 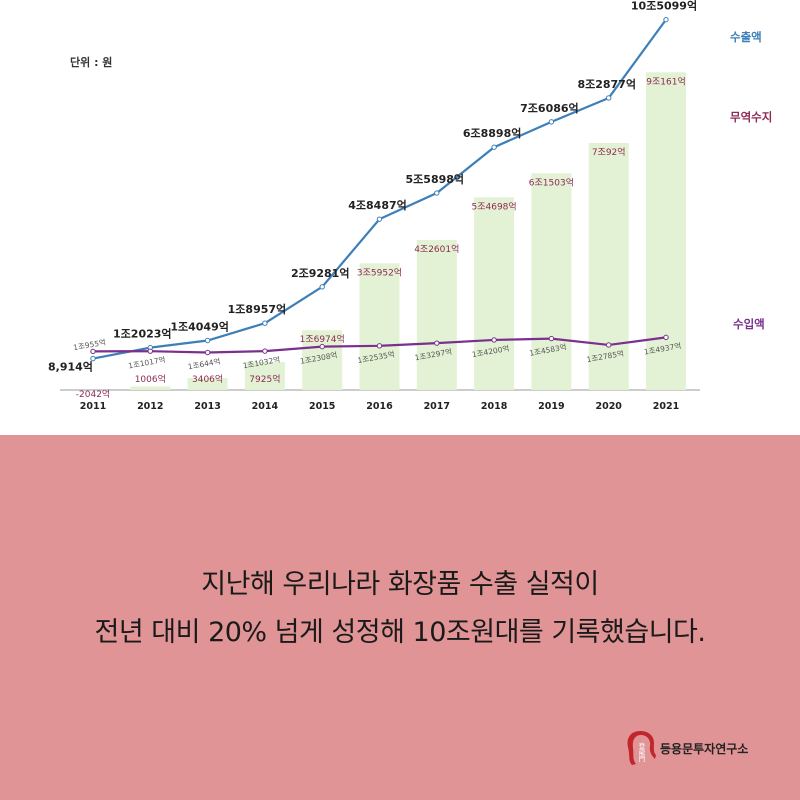 What do you see at coordinates (142, 334) in the screenshot?
I see `export-value-label-2012: 1조2023억` at bounding box center [142, 334].